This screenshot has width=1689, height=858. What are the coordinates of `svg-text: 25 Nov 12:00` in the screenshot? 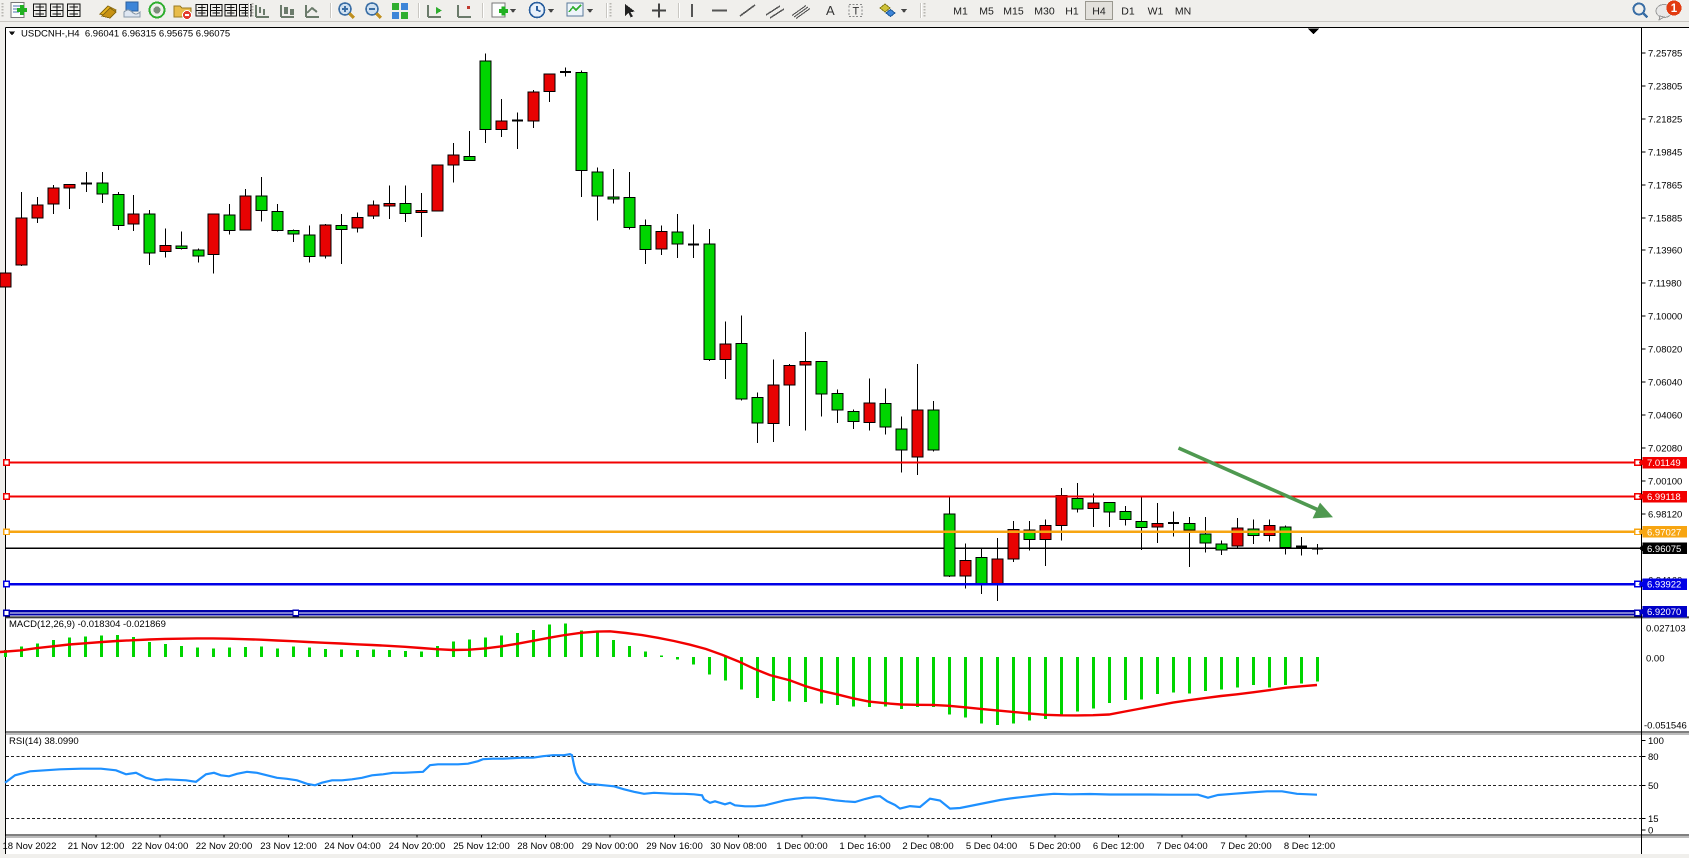 It's located at (481, 846).